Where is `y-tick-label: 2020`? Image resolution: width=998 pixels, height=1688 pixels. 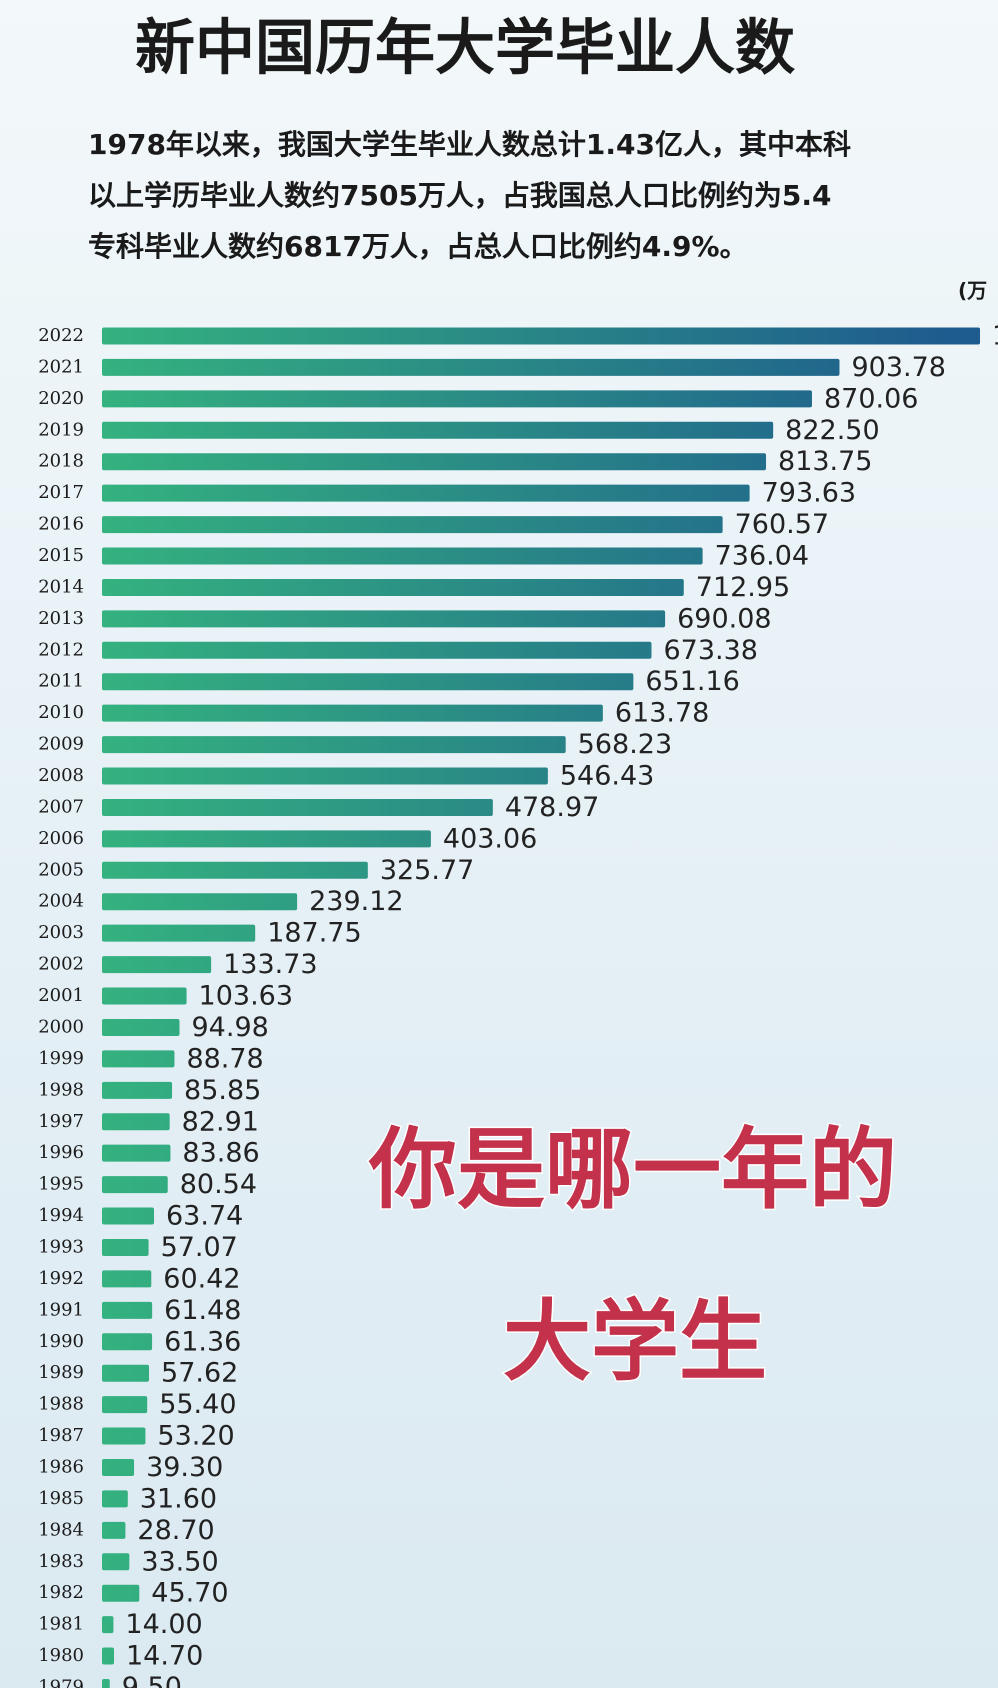
y-tick-label: 2020 is located at coordinates (61, 398).